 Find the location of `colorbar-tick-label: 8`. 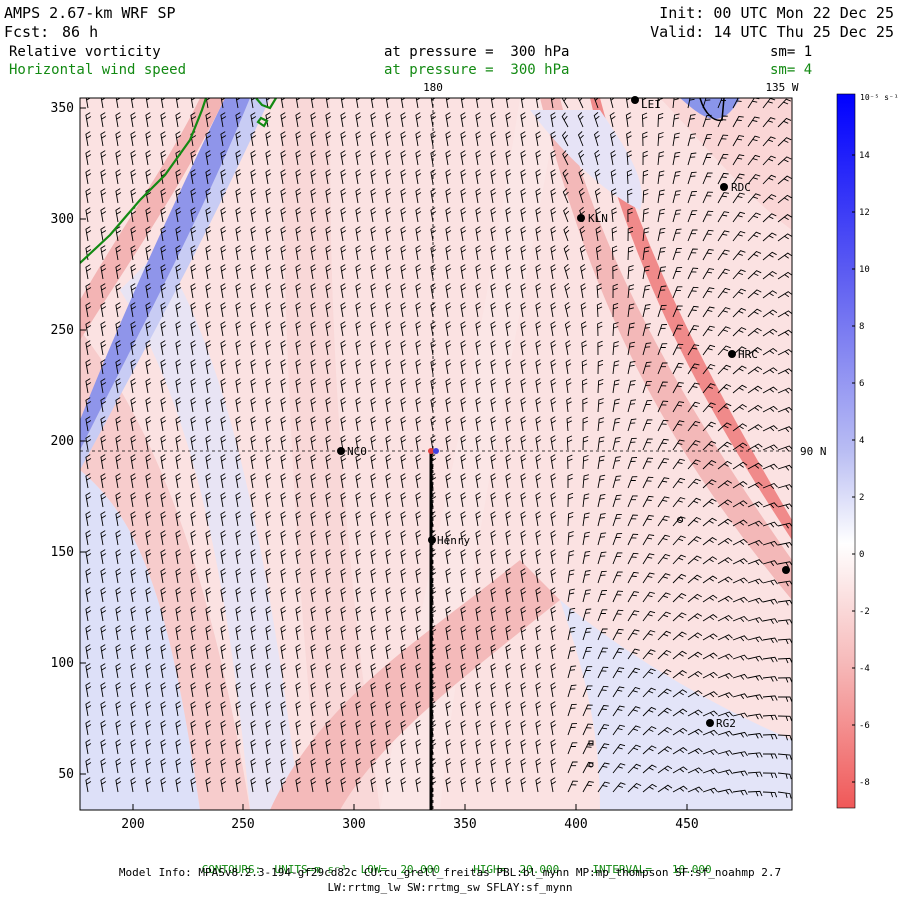

colorbar-tick-label: 8 is located at coordinates (861, 327).